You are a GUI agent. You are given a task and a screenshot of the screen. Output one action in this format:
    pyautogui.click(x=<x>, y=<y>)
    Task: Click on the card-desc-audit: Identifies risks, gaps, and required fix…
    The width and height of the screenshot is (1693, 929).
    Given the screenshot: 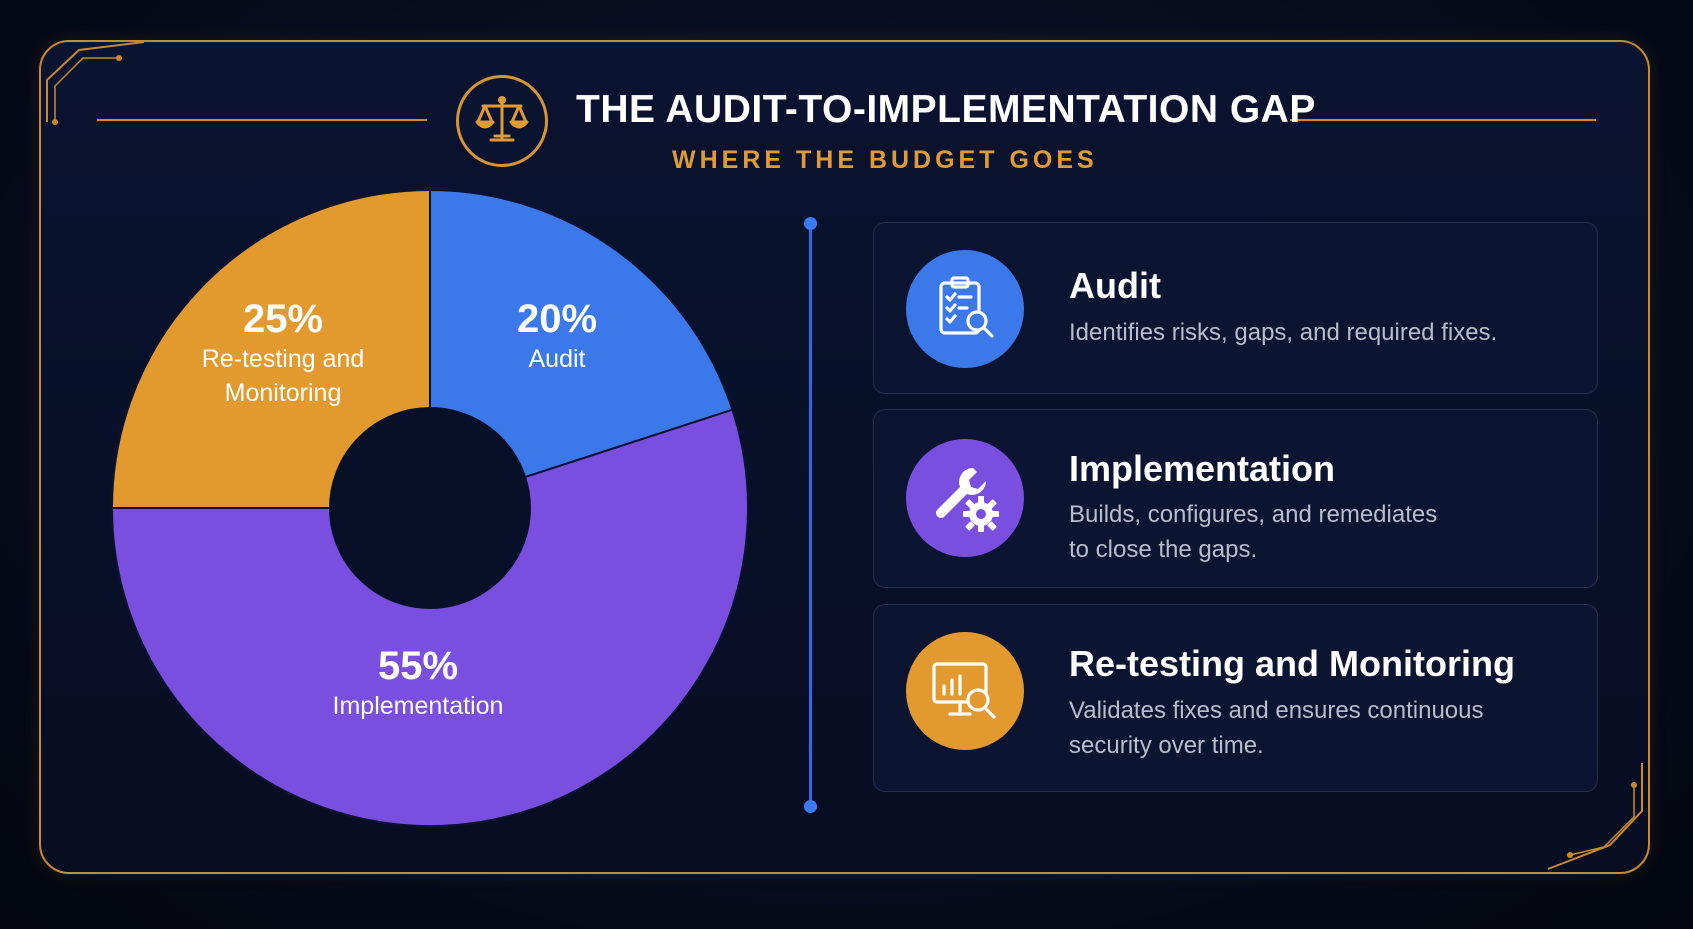 What is the action you would take?
    pyautogui.click(x=1283, y=332)
    